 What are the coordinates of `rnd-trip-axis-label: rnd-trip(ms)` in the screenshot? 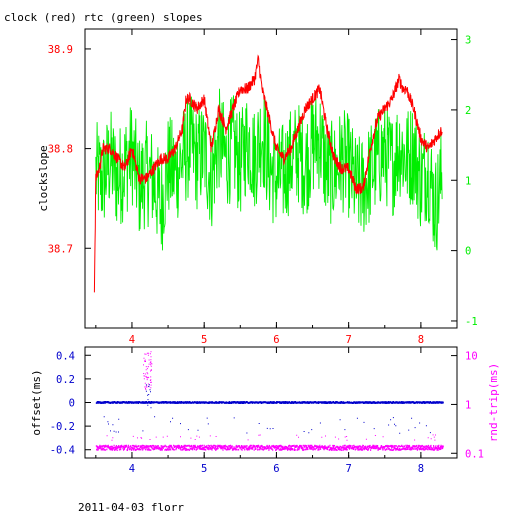 It's located at (493, 402).